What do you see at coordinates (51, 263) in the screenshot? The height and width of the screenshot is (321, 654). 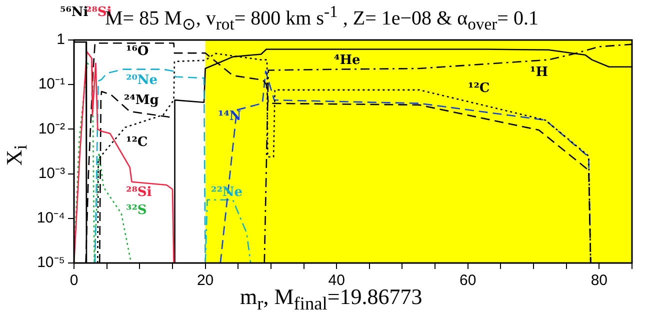 I see `y-tick-label: 10⁻⁵` at bounding box center [51, 263].